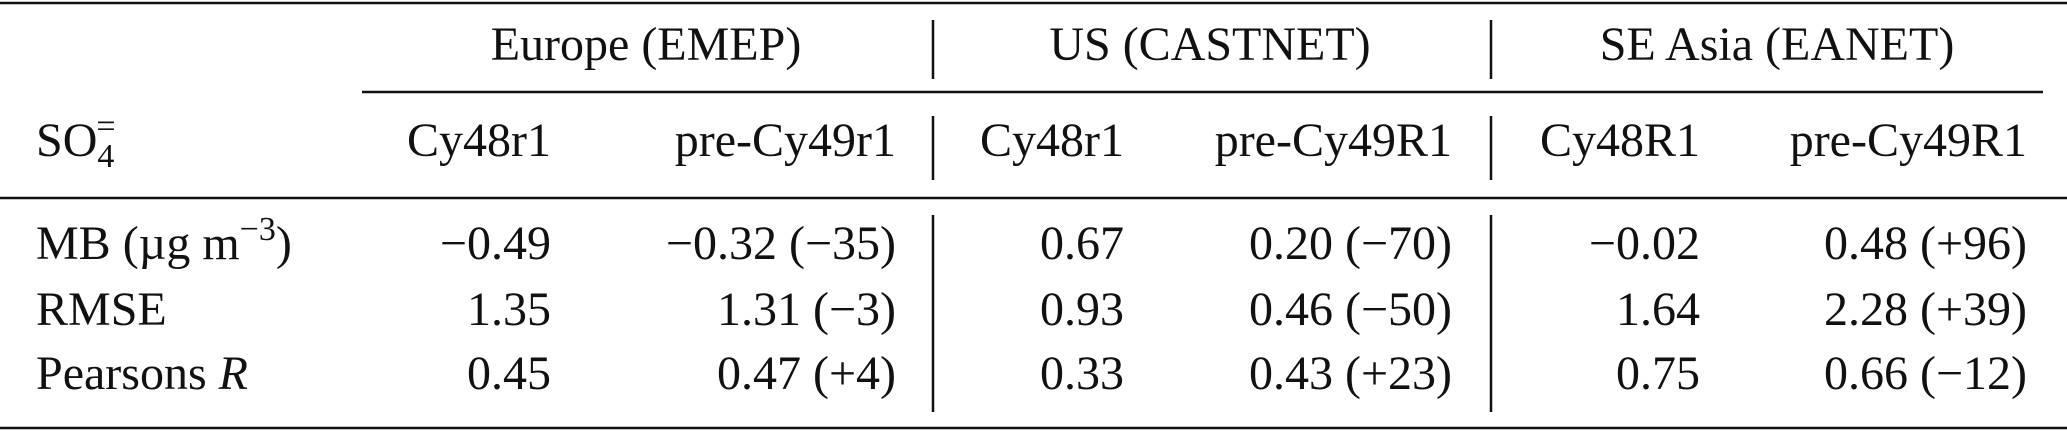  What do you see at coordinates (806, 309) in the screenshot?
I see `cell: 1.31 (−3)` at bounding box center [806, 309].